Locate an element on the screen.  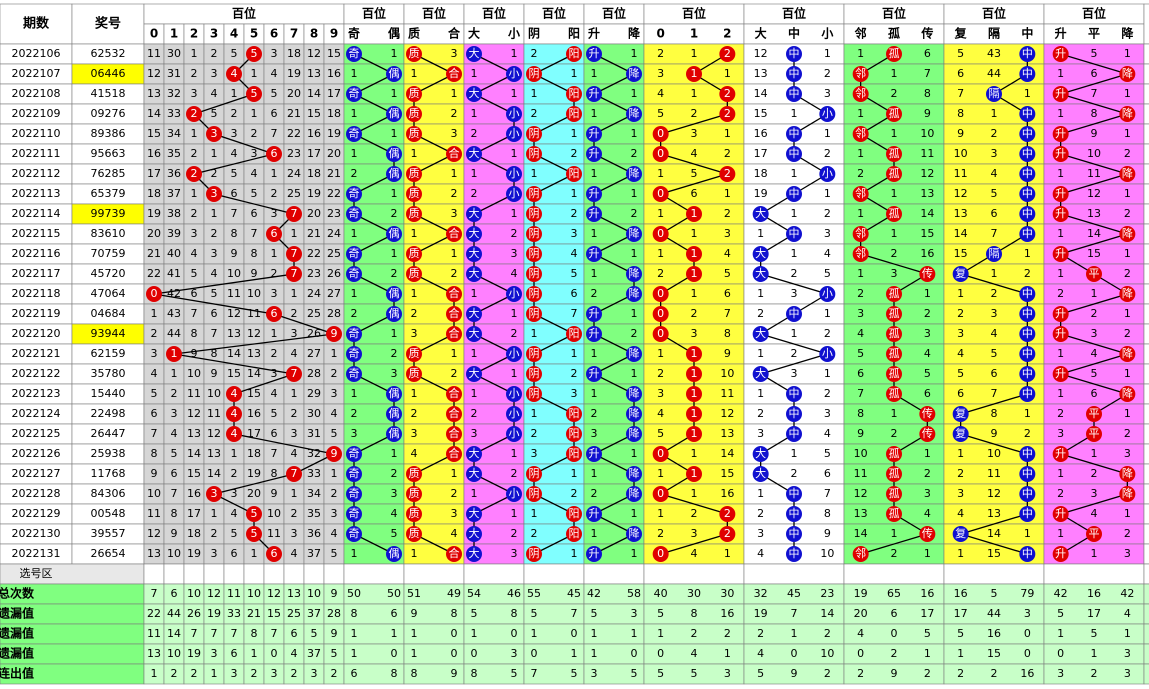
summary-label: 最大遗漏值 is located at coordinates (17, 613).